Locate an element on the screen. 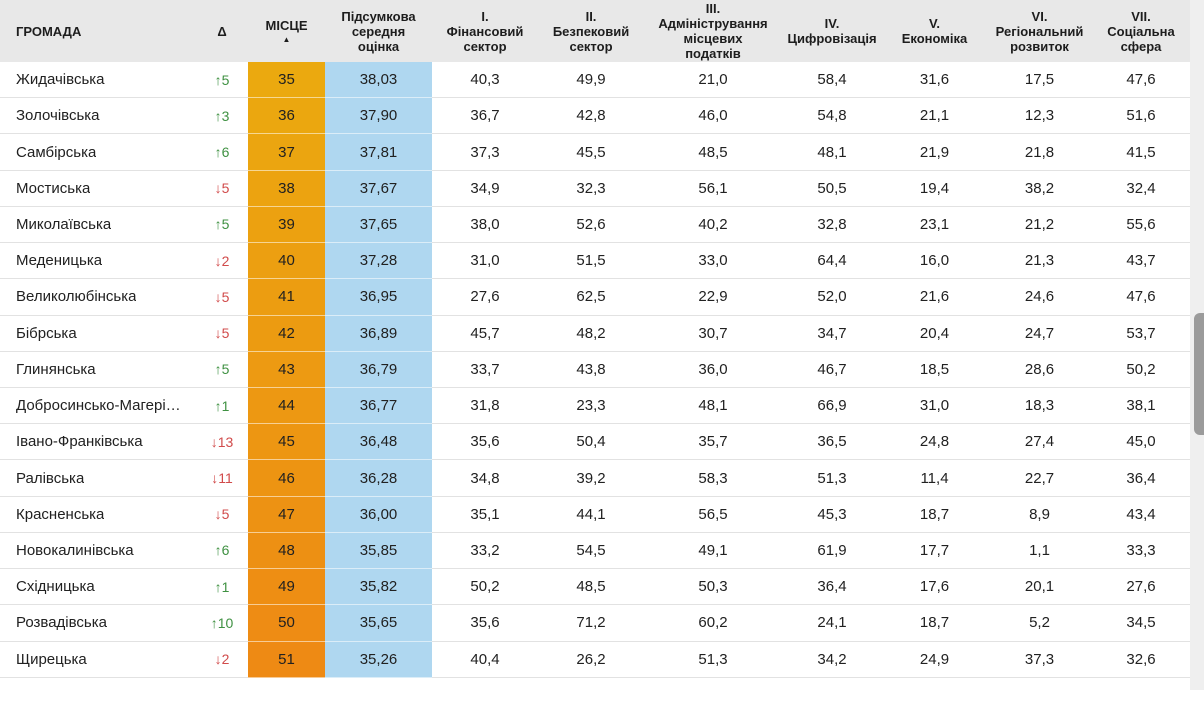 This screenshot has height=704, width=1204. indicator-value: 28,6 is located at coordinates (1039, 370).